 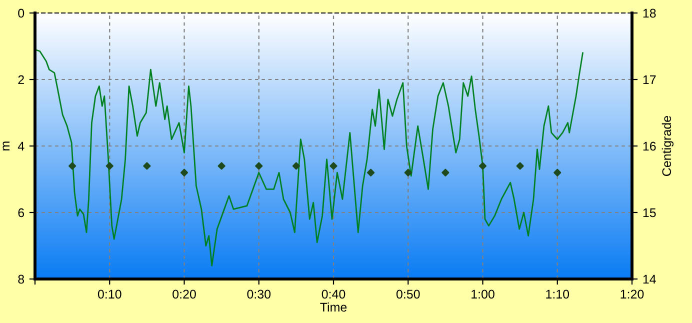 I want to click on y2-tick-label: 18, so click(x=649, y=13).